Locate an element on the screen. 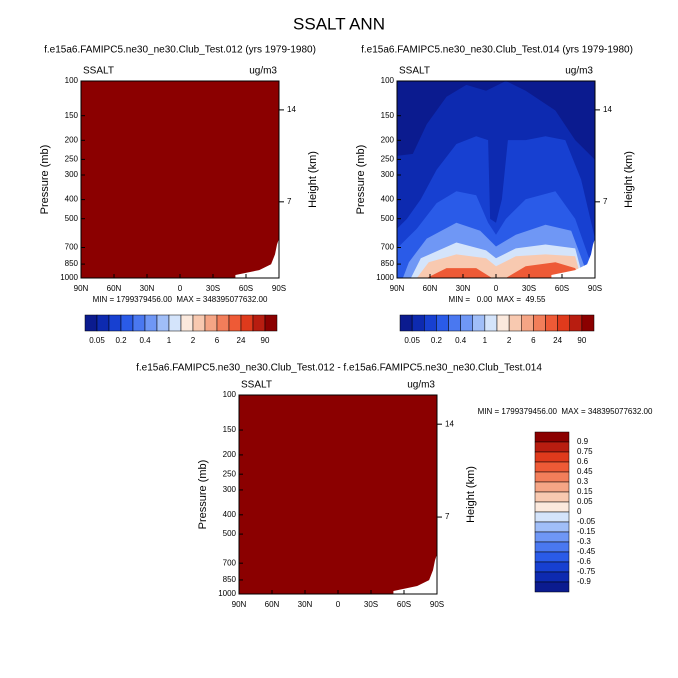  x-tick-label: 90S is located at coordinates (595, 288).